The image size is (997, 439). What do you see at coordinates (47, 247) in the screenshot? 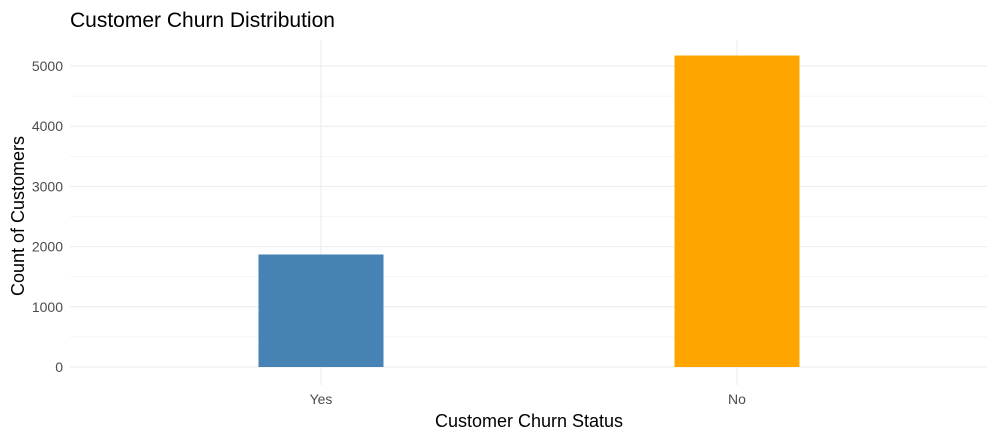
I see `y-tick-label: 2000` at bounding box center [47, 247].